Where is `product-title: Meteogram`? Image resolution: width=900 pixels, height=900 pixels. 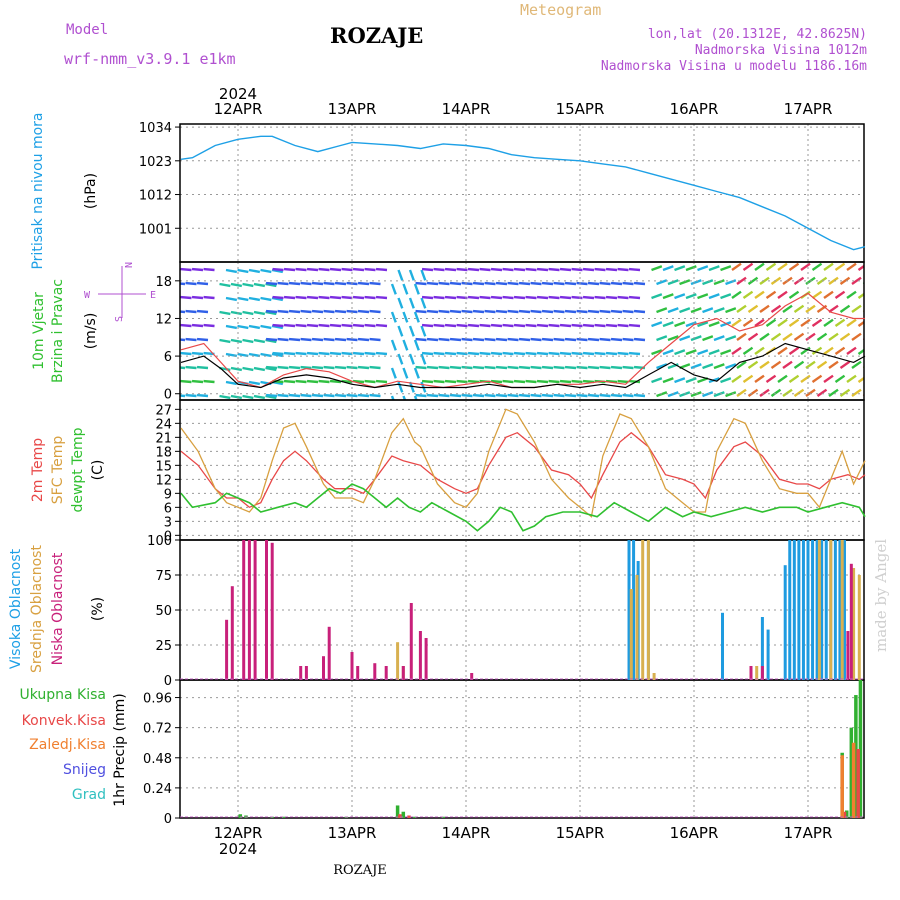
product-title: Meteogram is located at coordinates (560, 10).